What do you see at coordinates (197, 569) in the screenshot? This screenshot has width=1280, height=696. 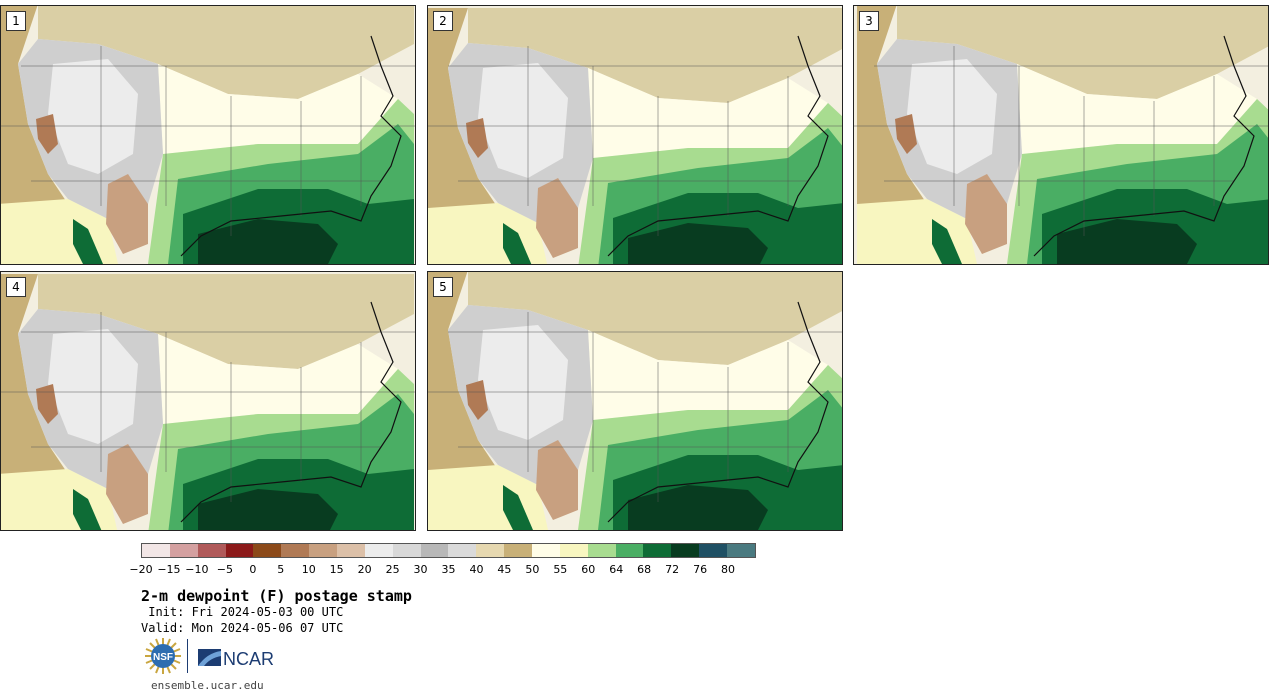 I see `colorbar-tick-label: −10` at bounding box center [197, 569].